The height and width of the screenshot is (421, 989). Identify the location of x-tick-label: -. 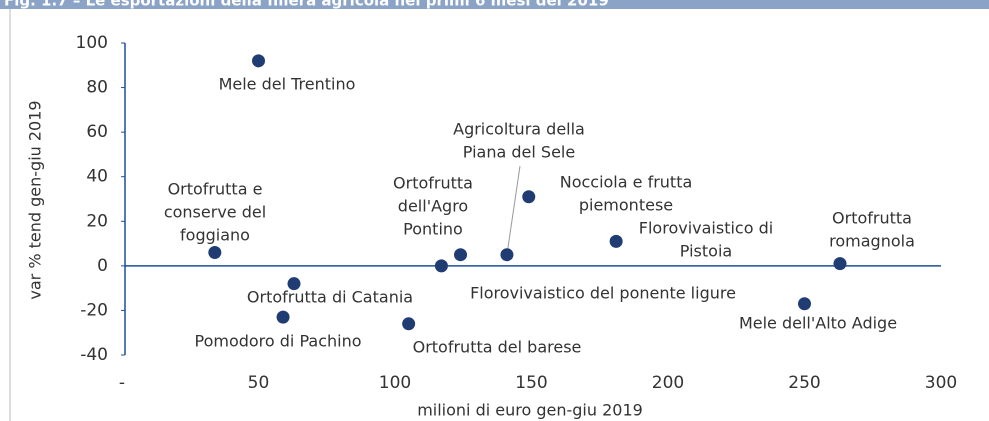
(122, 383).